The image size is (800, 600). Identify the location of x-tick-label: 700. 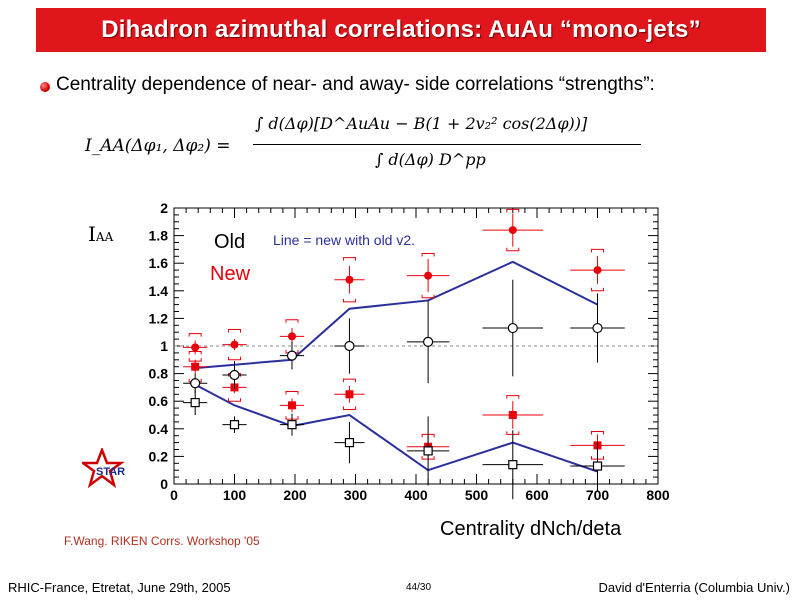
(598, 495).